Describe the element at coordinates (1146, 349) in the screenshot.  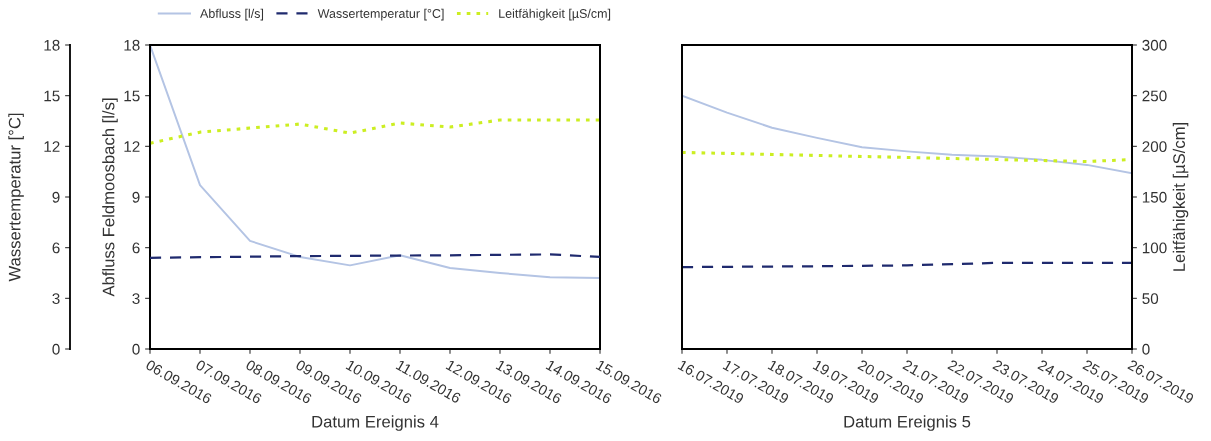
I see `y2-tick-label: 0` at that location.